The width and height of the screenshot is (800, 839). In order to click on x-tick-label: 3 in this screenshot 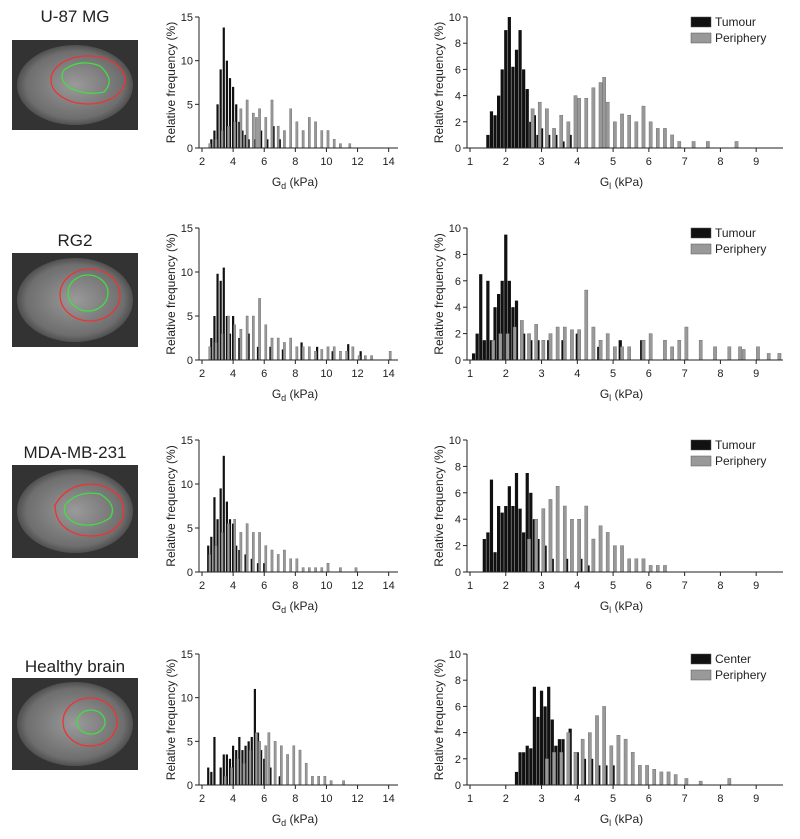, I will do `click(541, 162)`.